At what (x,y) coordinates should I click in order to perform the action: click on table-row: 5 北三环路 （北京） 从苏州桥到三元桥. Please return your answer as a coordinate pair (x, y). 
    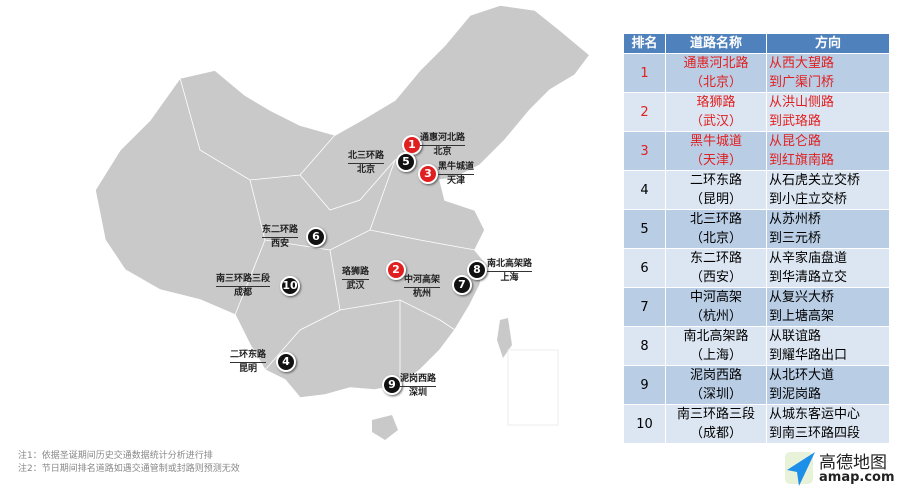
    Looking at the image, I should click on (756, 229).